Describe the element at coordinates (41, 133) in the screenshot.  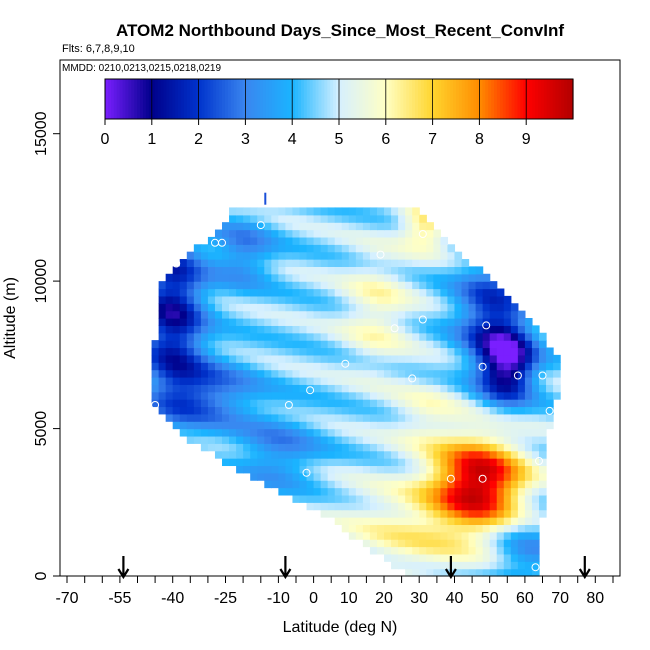
I see `y-tick-label: 15000` at that location.